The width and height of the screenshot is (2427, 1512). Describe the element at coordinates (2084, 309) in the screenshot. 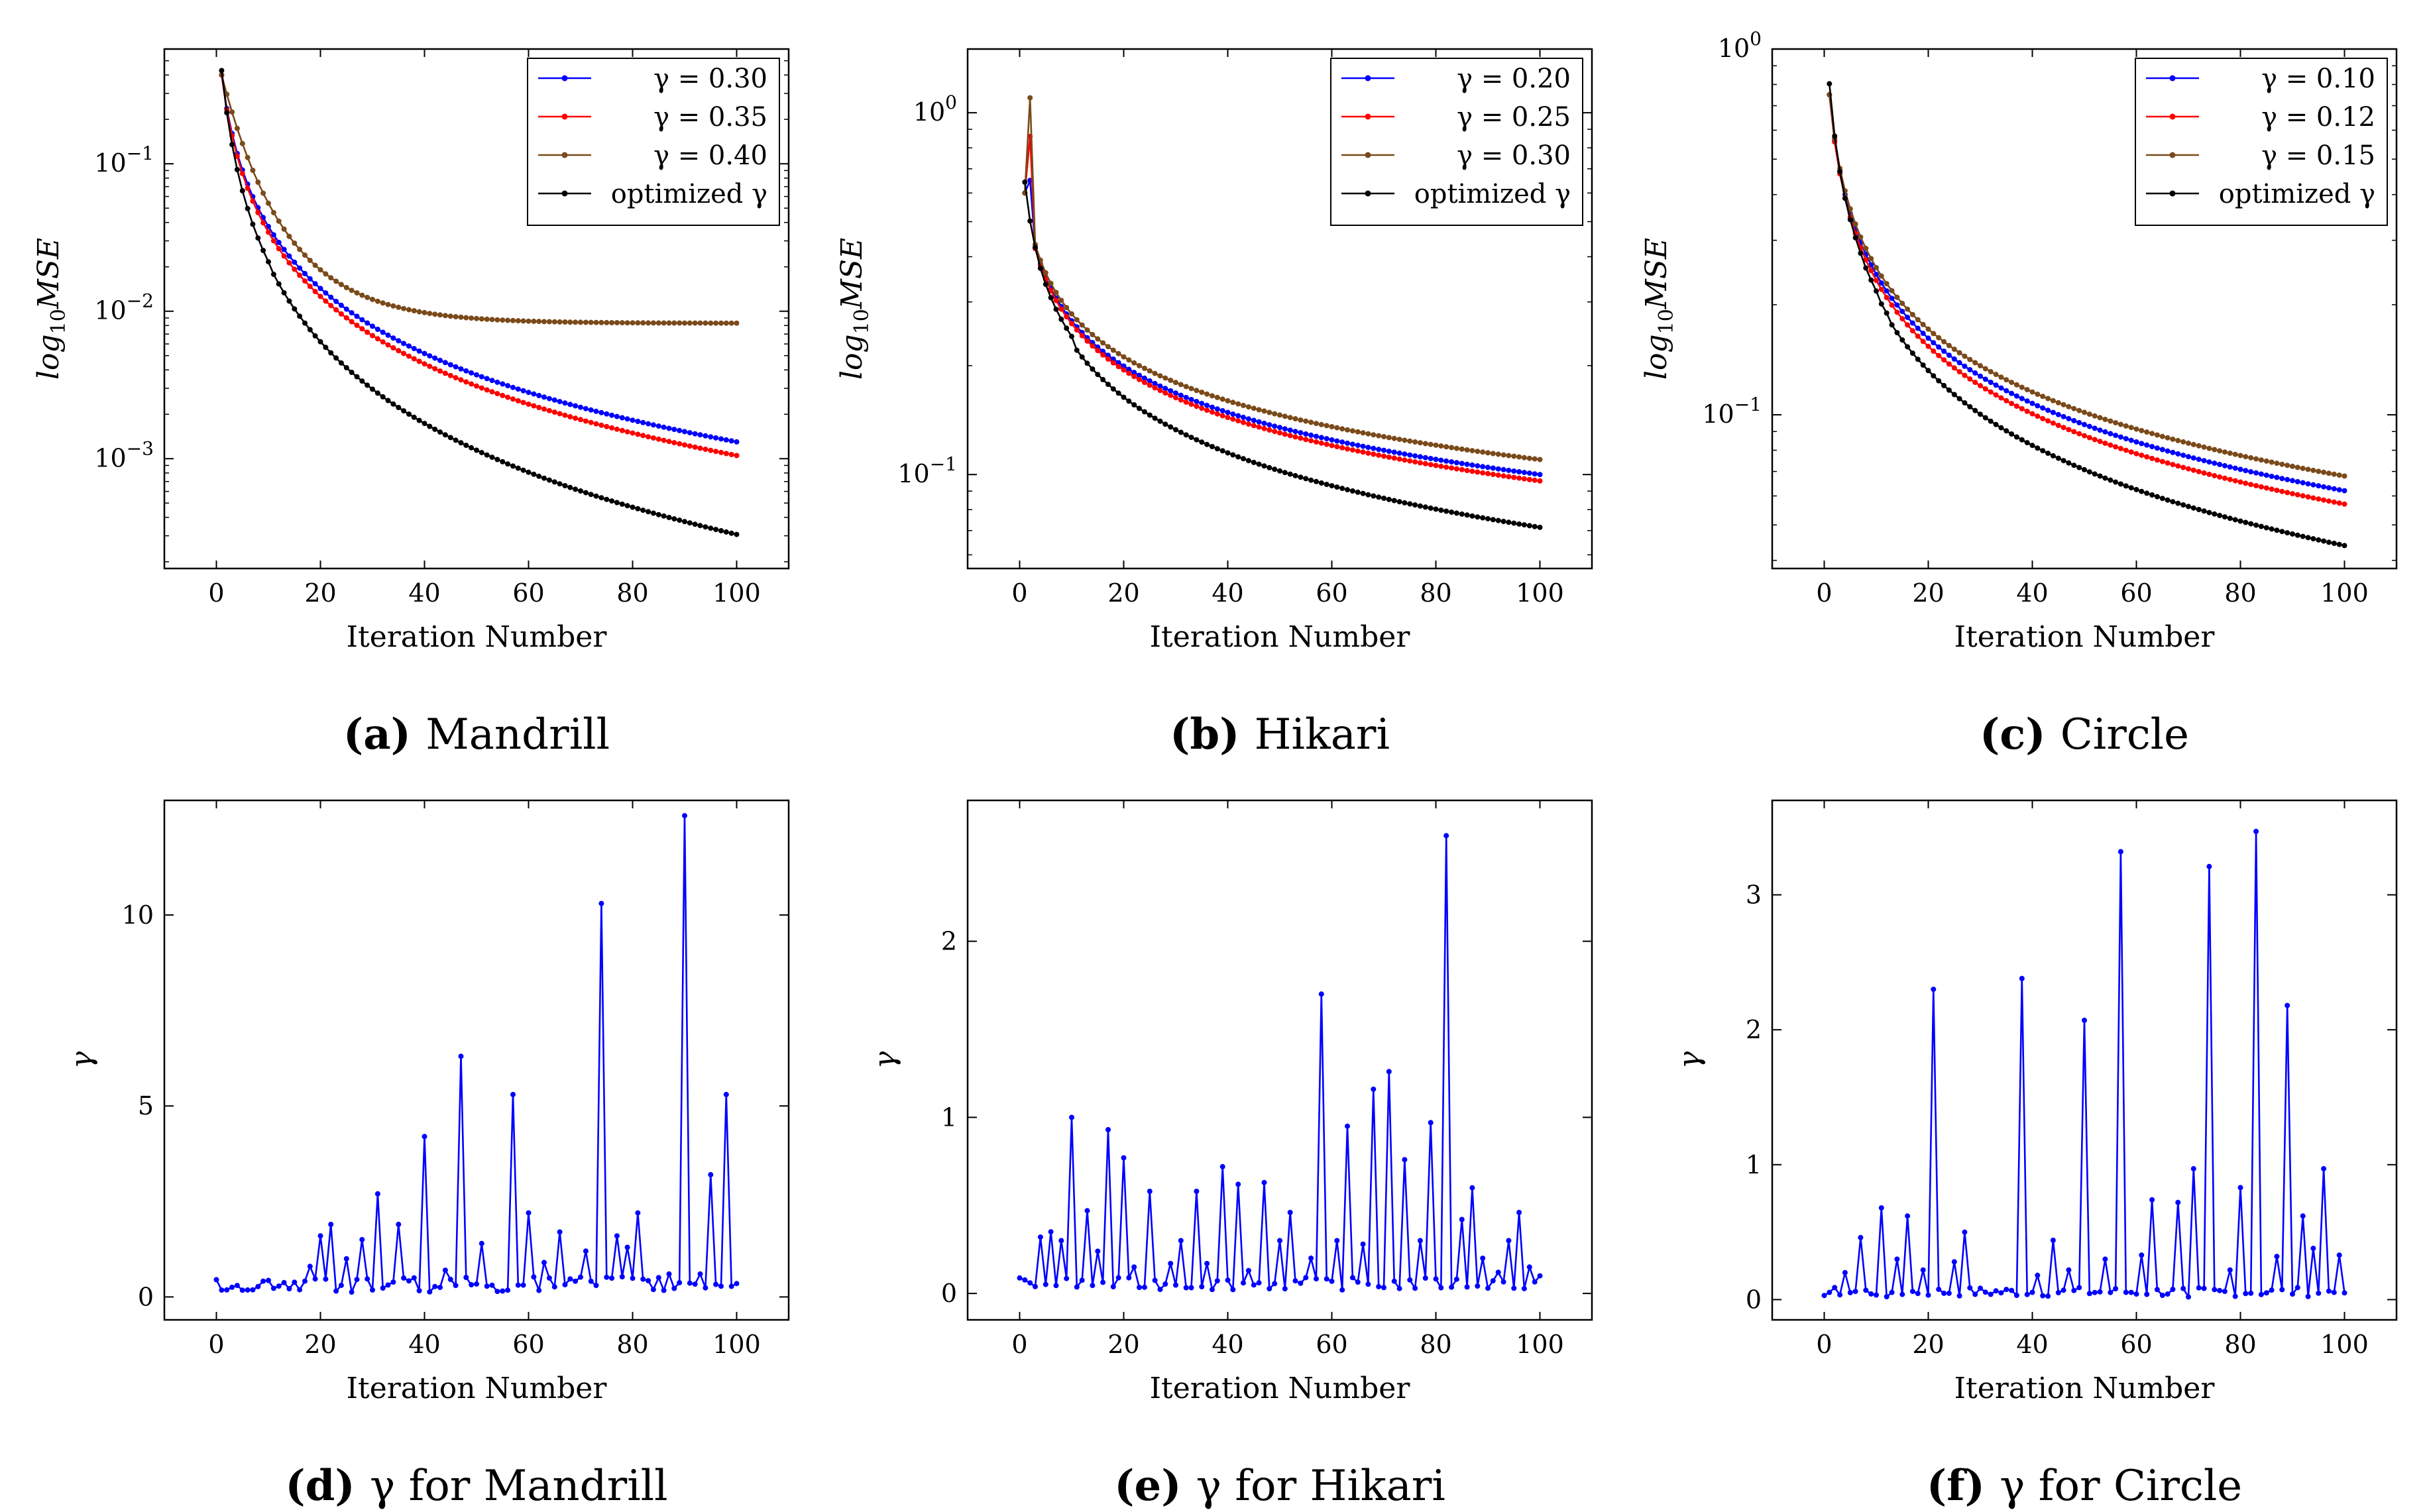

I see `plot-frame` at that location.